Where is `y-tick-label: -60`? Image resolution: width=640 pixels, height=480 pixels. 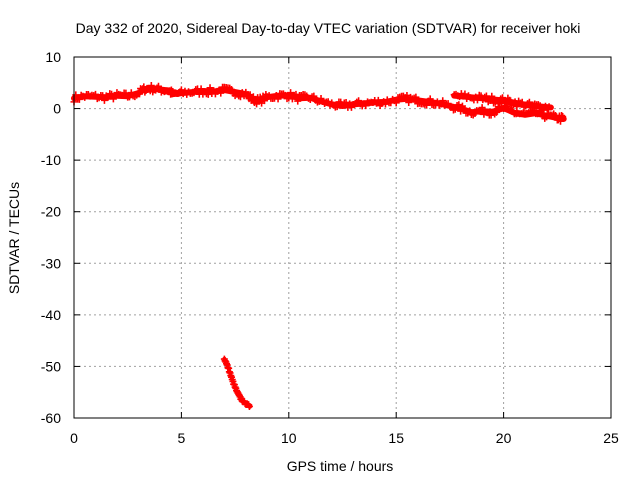 y-tick-label: -60 is located at coordinates (51, 418).